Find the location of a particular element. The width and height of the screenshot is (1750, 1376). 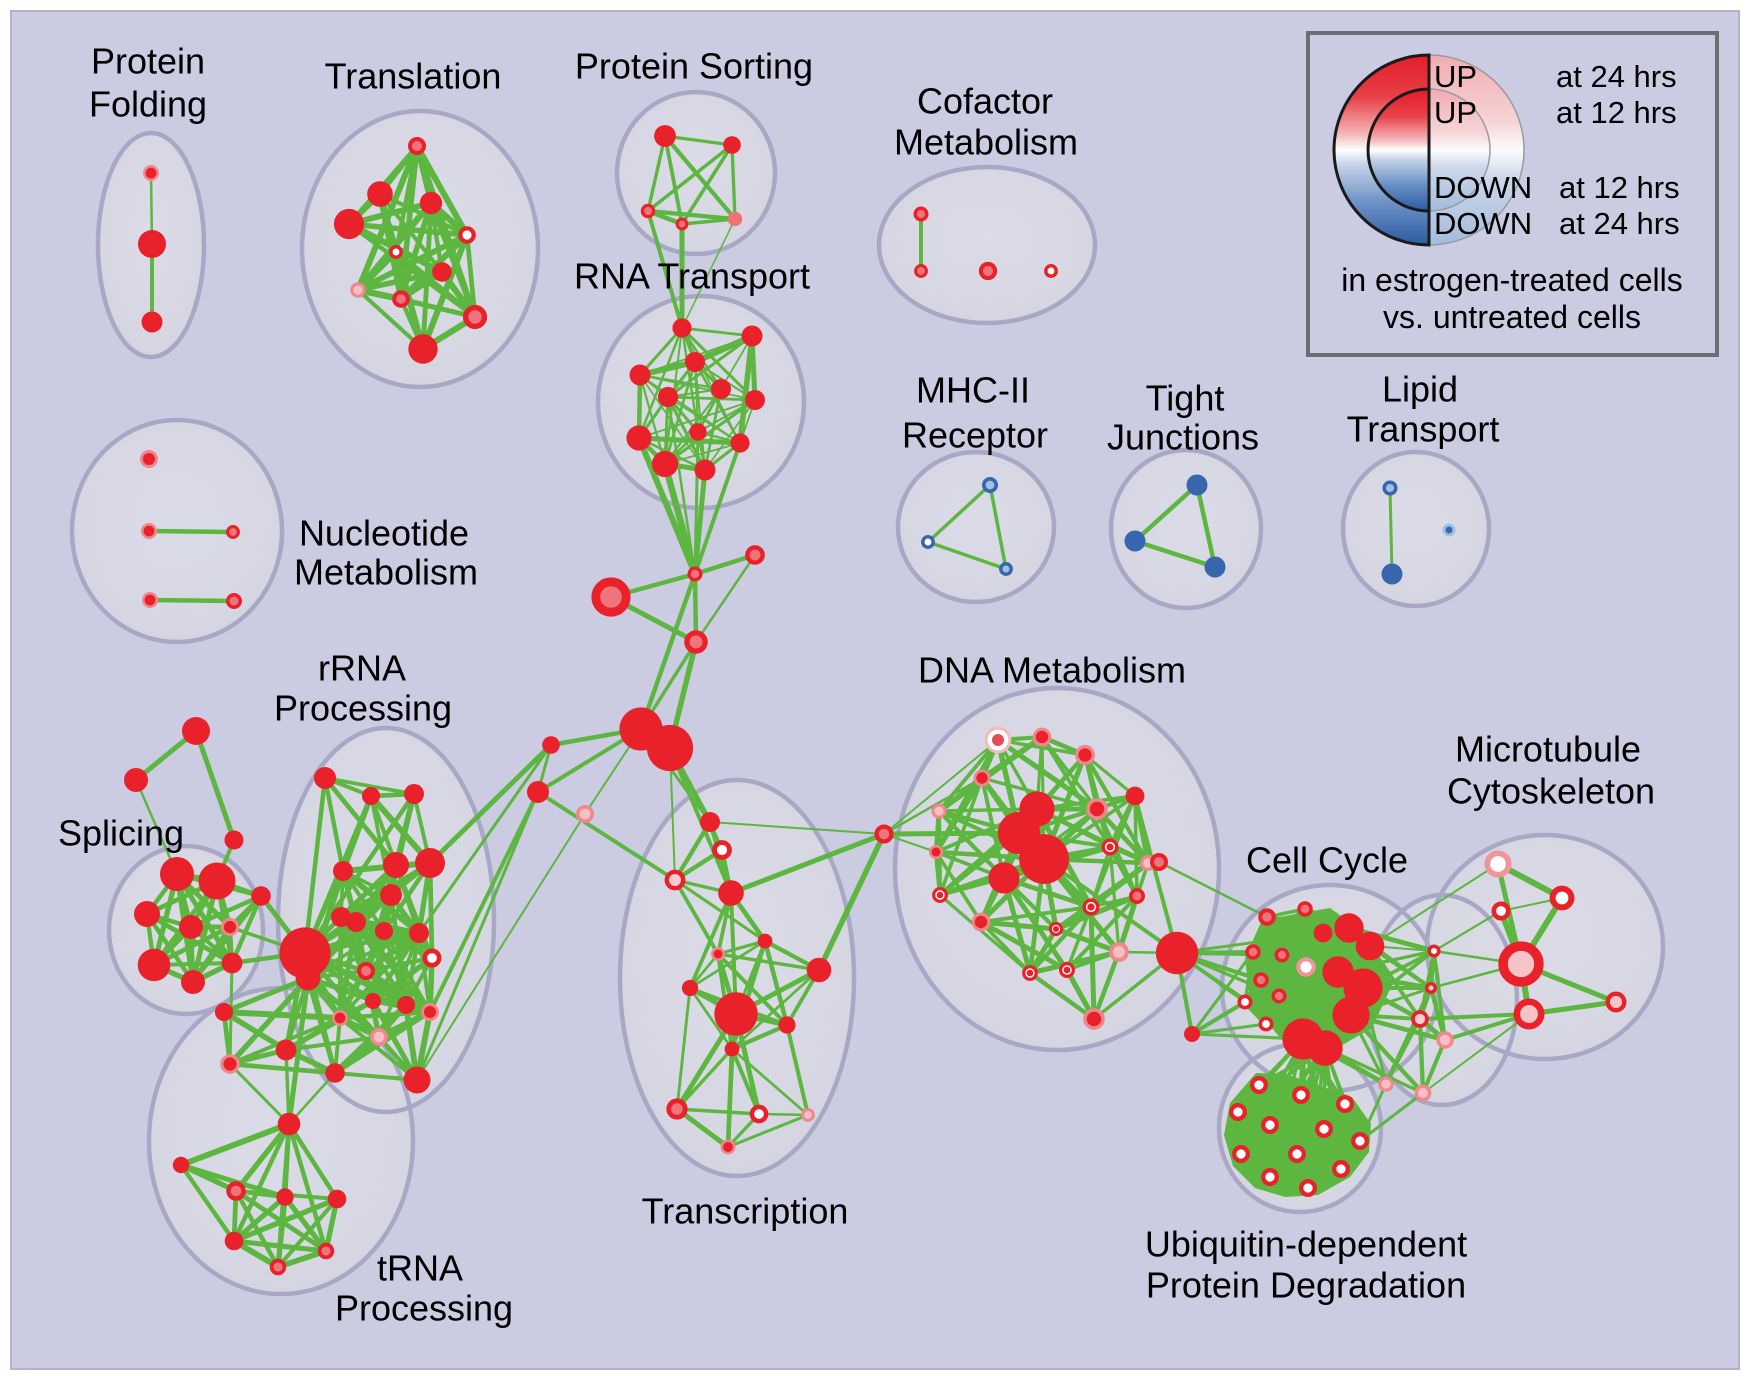

svg-text: Transport is located at coordinates (1423, 429).